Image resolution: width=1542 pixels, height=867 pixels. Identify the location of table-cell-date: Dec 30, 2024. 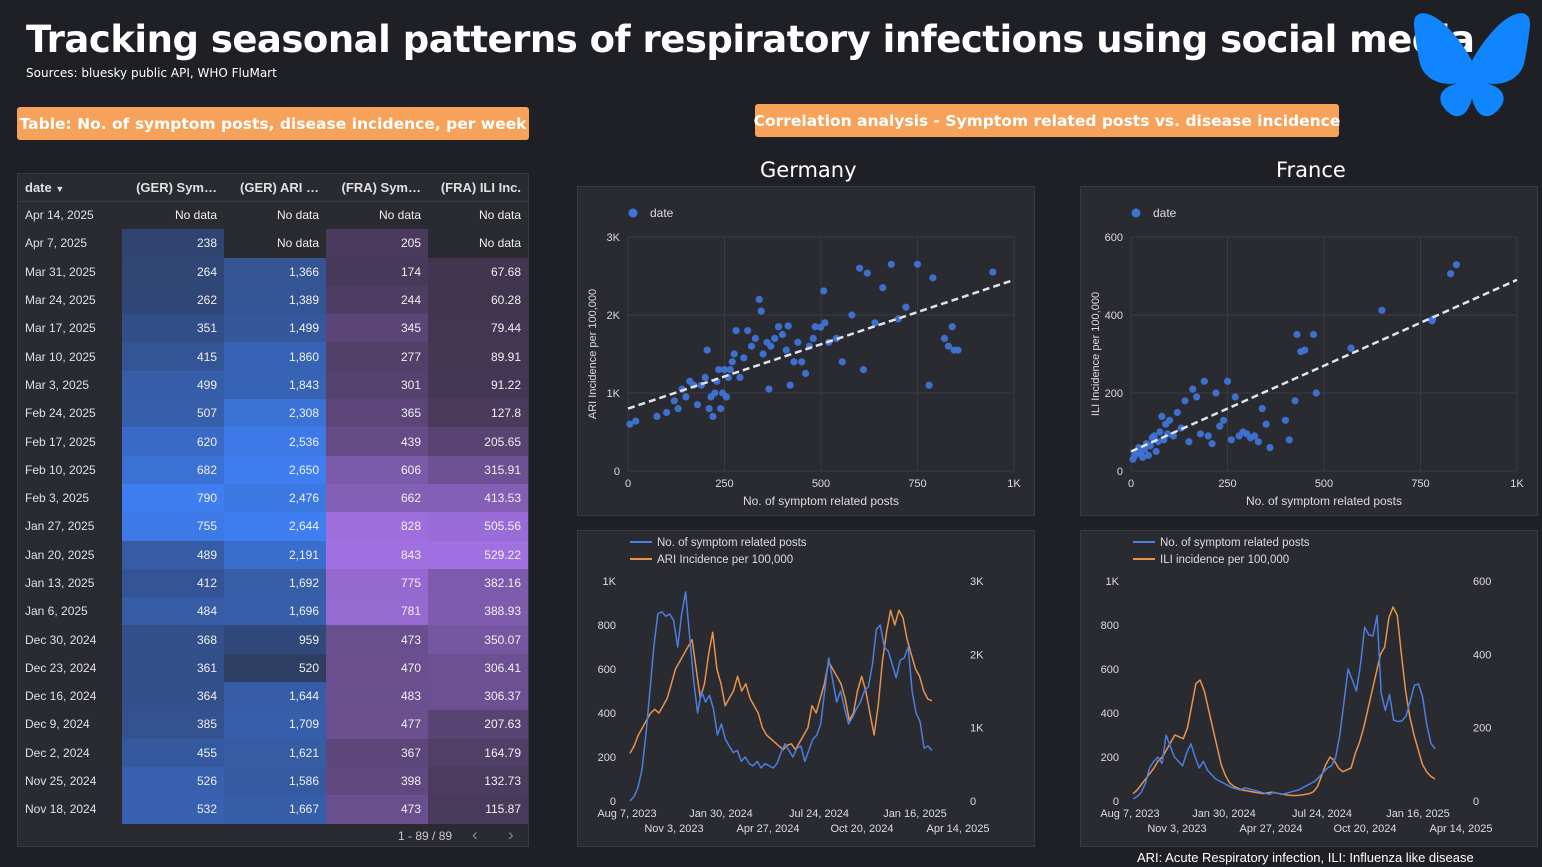
(61, 639).